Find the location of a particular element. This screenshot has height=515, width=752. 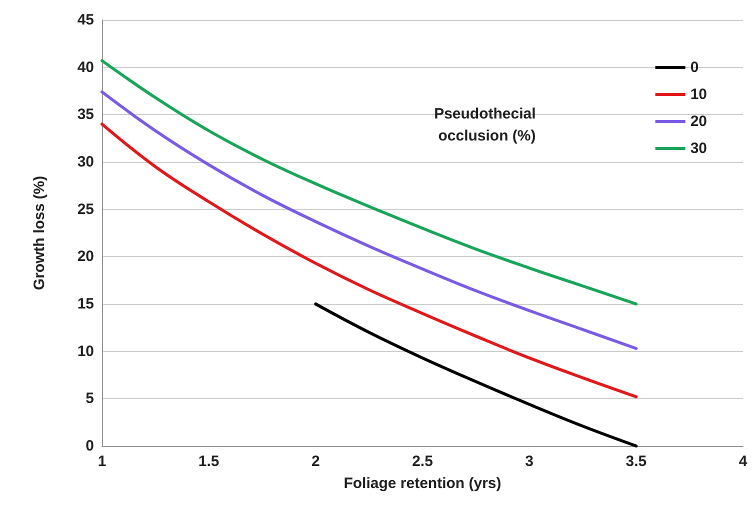

y-tick-label: 30 is located at coordinates (85, 162).